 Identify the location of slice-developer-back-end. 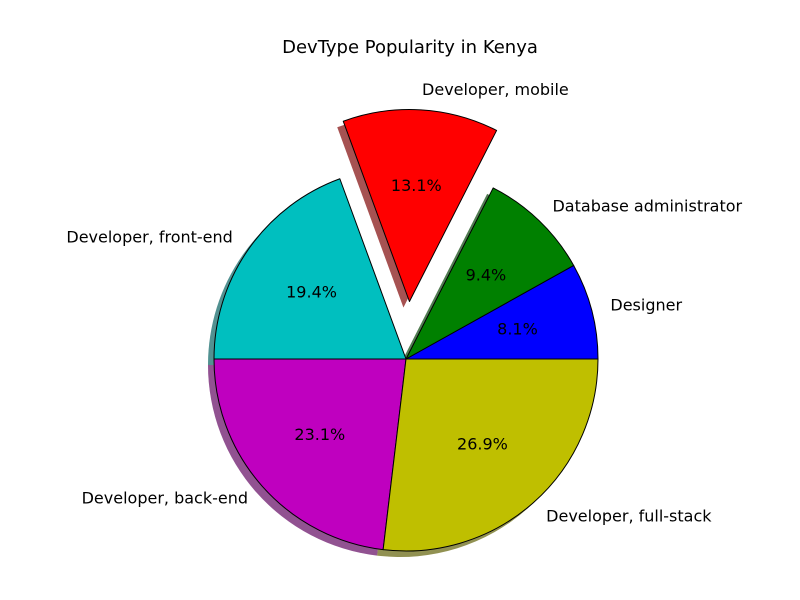
(310, 454).